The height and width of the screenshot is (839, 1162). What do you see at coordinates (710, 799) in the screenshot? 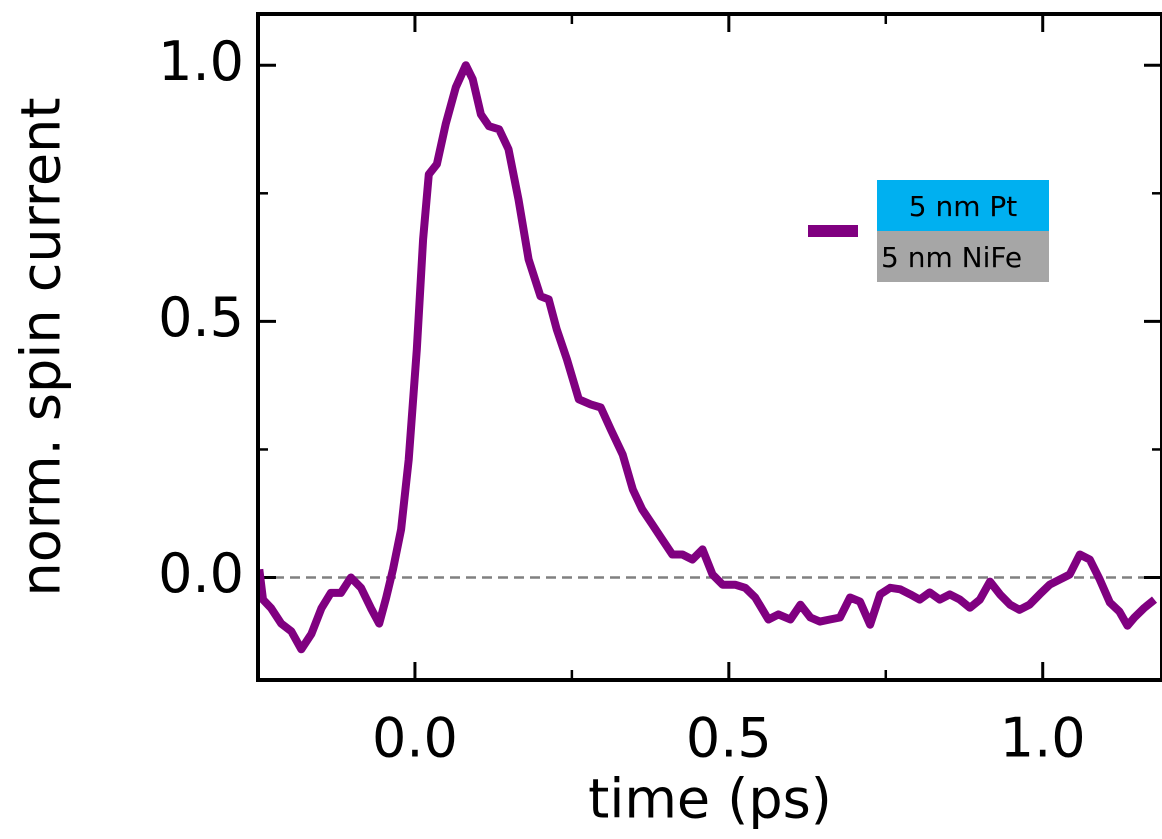
I see `x-axis-label: time (ps)` at bounding box center [710, 799].